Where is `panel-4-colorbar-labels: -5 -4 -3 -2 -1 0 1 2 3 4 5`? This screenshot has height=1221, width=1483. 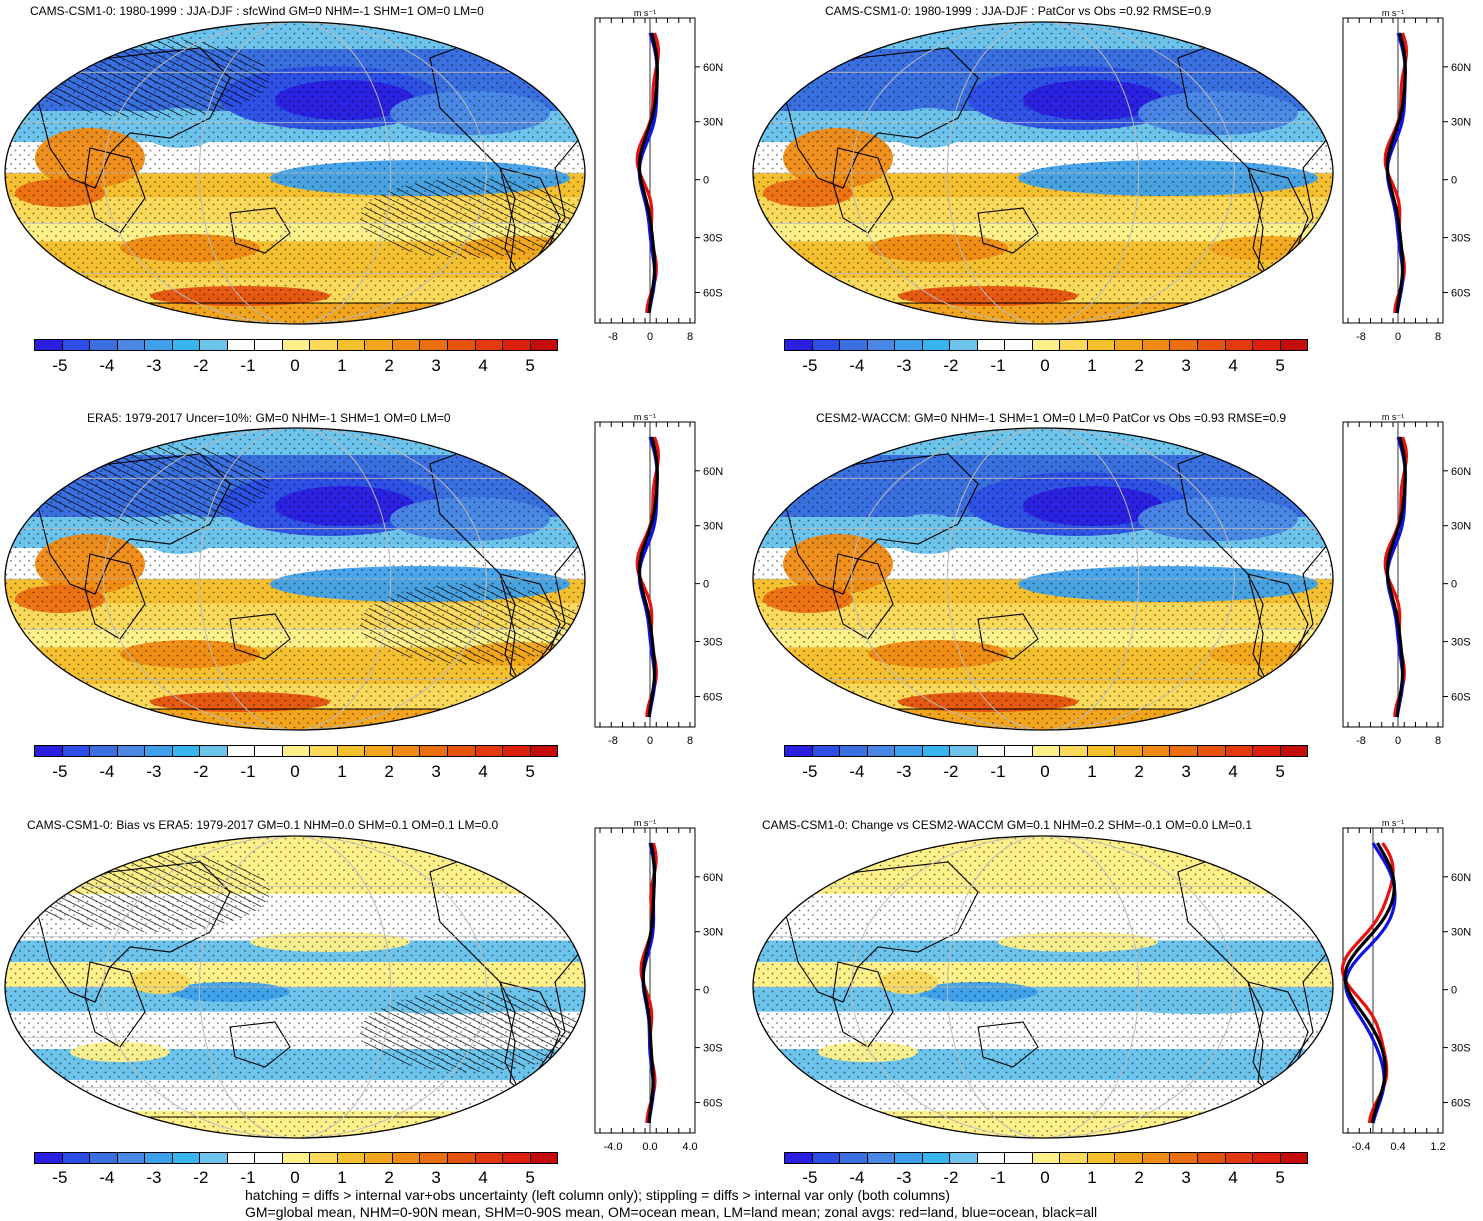 panel-4-colorbar-labels: -5 -4 -3 -2 -1 0 1 2 3 4 5 is located at coordinates (1045, 773).